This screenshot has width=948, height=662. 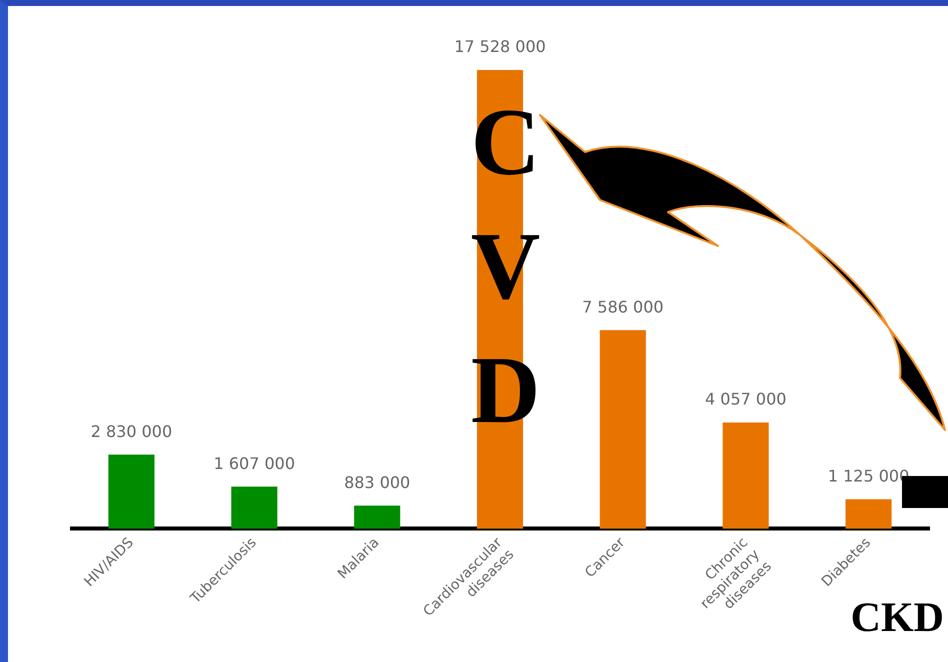 I want to click on data-label: 7 586 000, so click(x=623, y=306).